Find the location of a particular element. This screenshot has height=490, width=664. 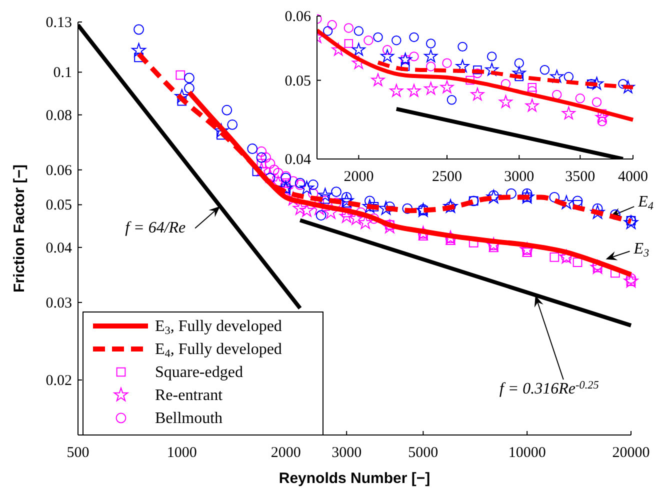

annotation: f = 0.316Re$^{-0.25}$ is located at coordinates (549, 389).